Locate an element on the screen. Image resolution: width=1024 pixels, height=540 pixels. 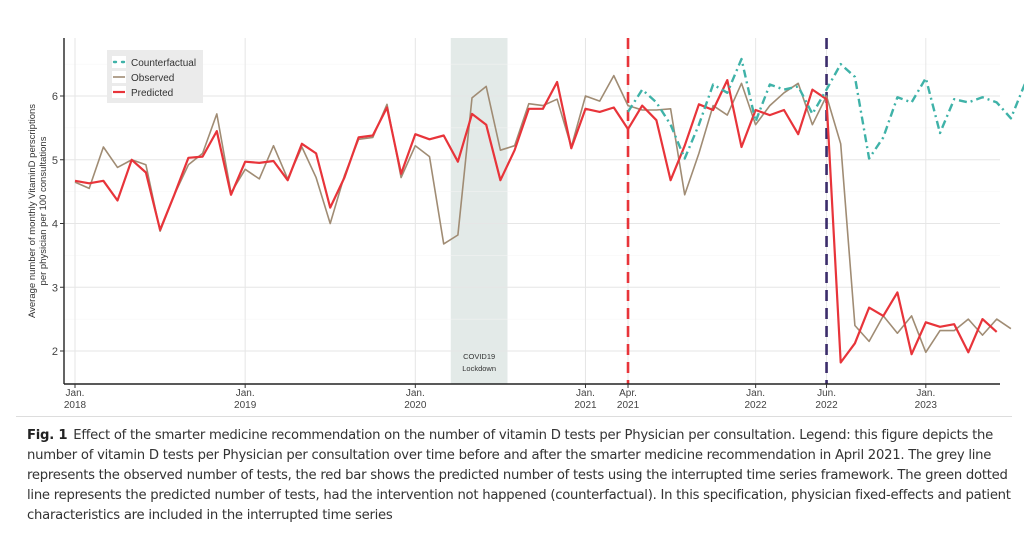
legend-label: Observed is located at coordinates (152, 78).